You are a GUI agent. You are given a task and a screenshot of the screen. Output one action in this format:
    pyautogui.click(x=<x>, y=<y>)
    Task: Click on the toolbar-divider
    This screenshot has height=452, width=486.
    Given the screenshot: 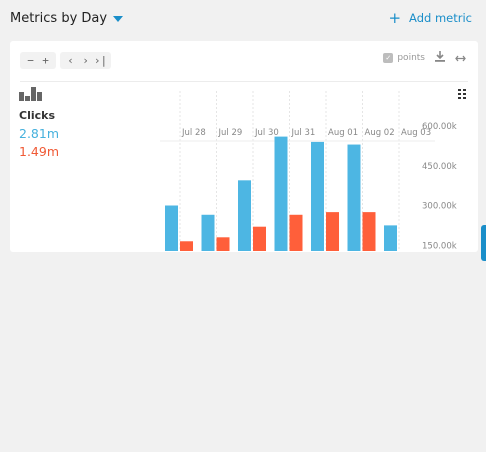 What is the action you would take?
    pyautogui.click(x=244, y=81)
    